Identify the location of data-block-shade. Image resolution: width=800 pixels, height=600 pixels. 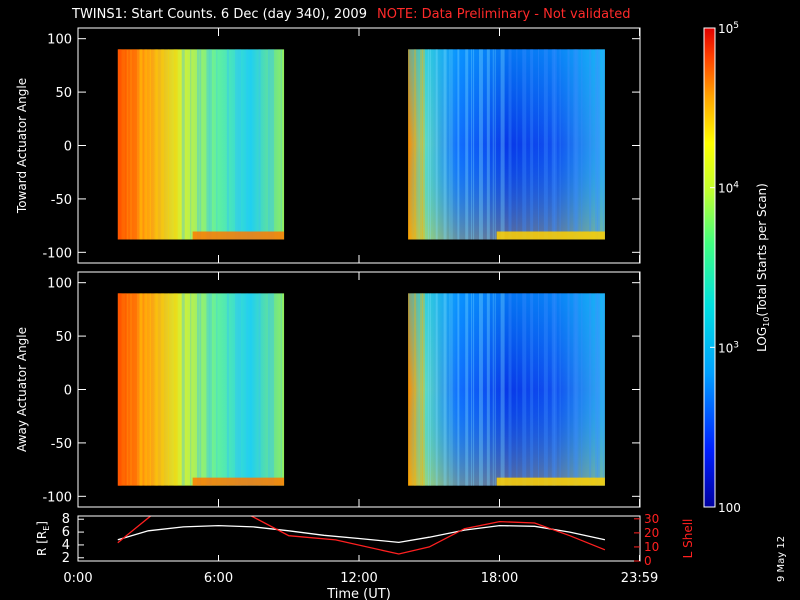
(506, 144).